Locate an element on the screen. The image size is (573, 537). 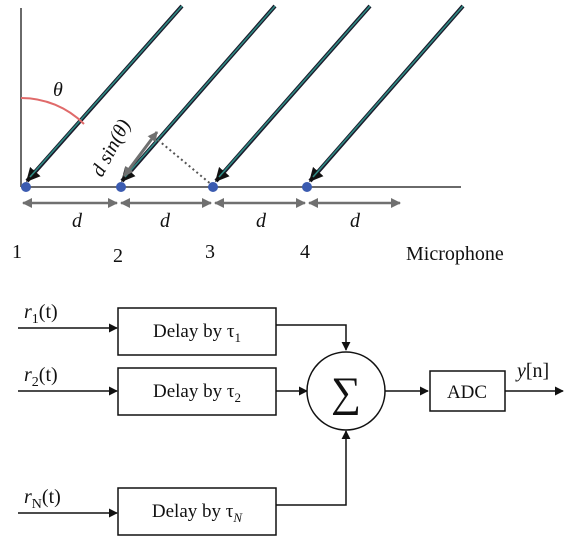
input-signal-label-n: rN(t) is located at coordinates (42, 499).